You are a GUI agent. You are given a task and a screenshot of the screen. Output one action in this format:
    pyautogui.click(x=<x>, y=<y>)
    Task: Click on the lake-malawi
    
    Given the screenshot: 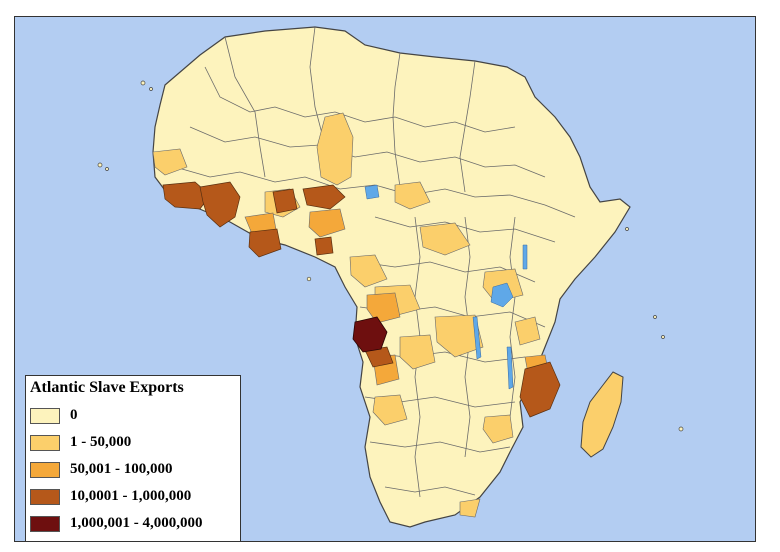 What is the action you would take?
    pyautogui.click(x=510, y=368)
    